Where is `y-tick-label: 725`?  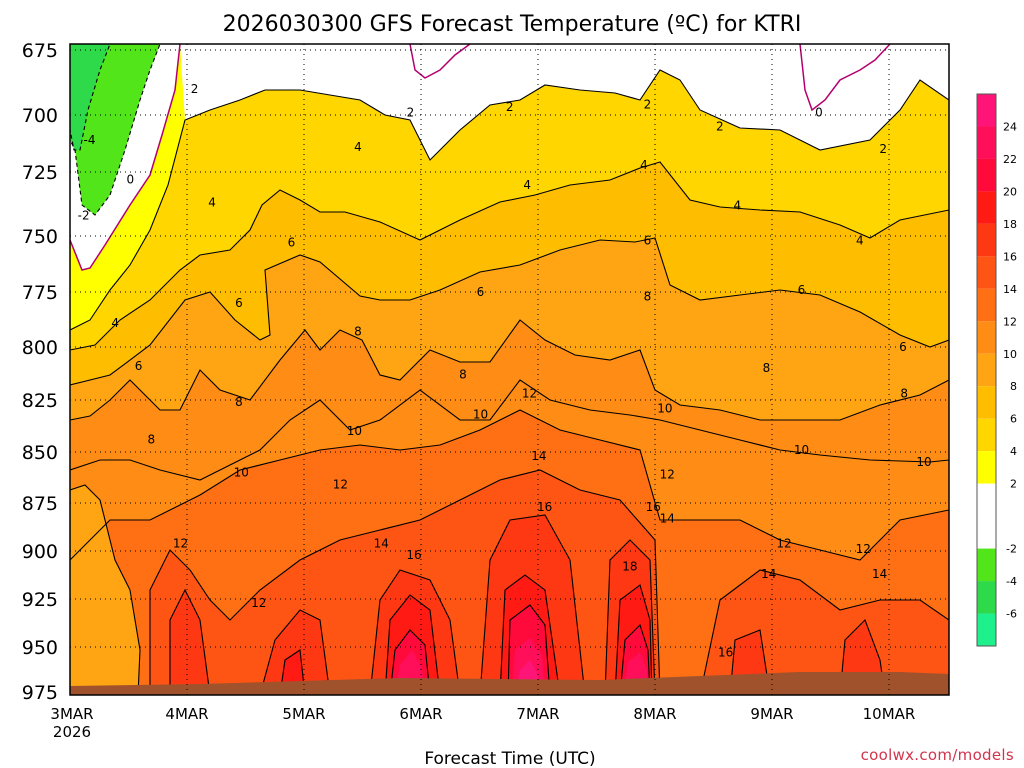
y-tick-label: 725 is located at coordinates (40, 173).